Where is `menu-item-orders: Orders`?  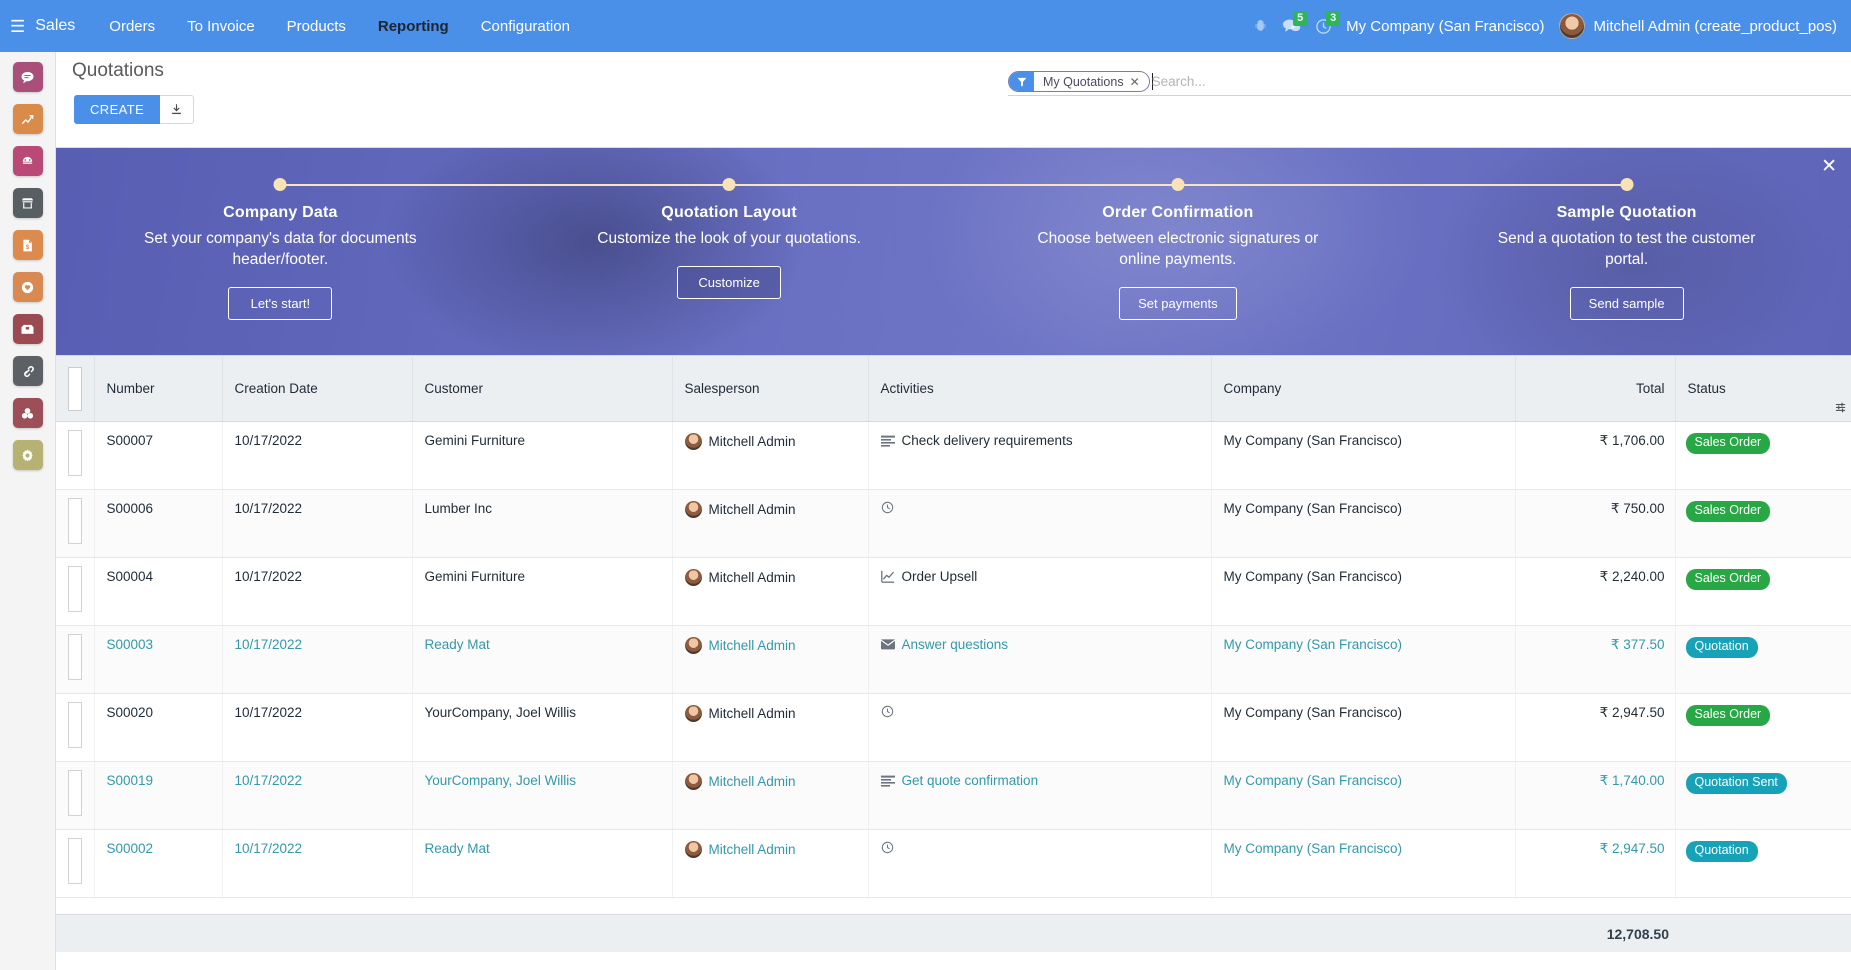
menu-item-orders: Orders is located at coordinates (132, 26).